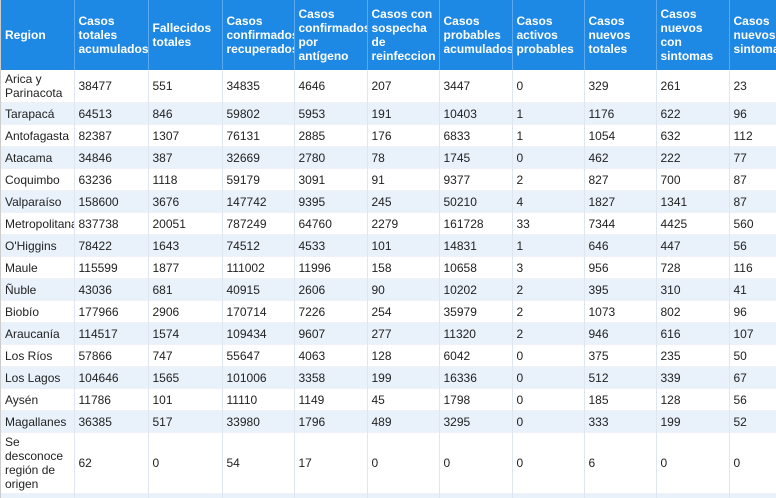 Image resolution: width=776 pixels, height=498 pixels. What do you see at coordinates (693, 179) in the screenshot?
I see `value-cell: 700` at bounding box center [693, 179].